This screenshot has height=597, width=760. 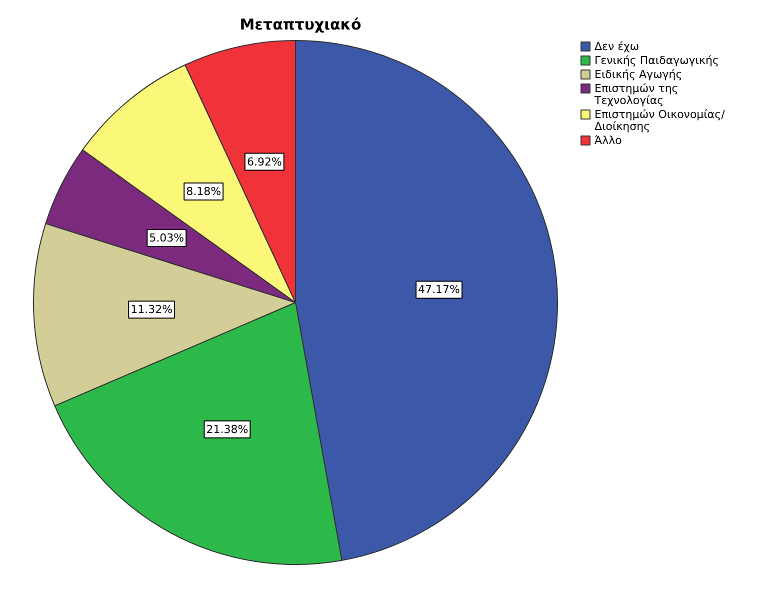 I want to click on legend-label: Γενικής Παιδαγωγικής, so click(x=656, y=60).